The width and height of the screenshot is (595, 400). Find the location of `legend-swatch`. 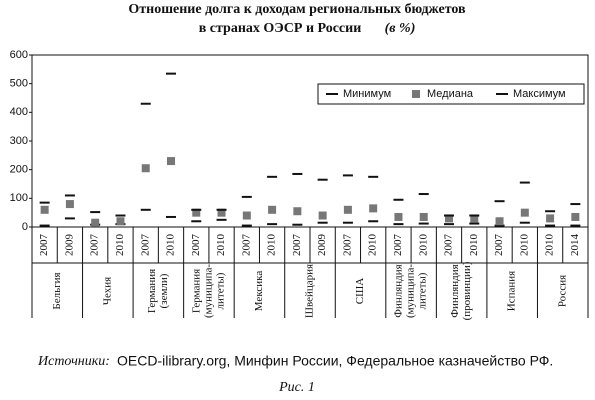

legend-swatch is located at coordinates (416, 94).